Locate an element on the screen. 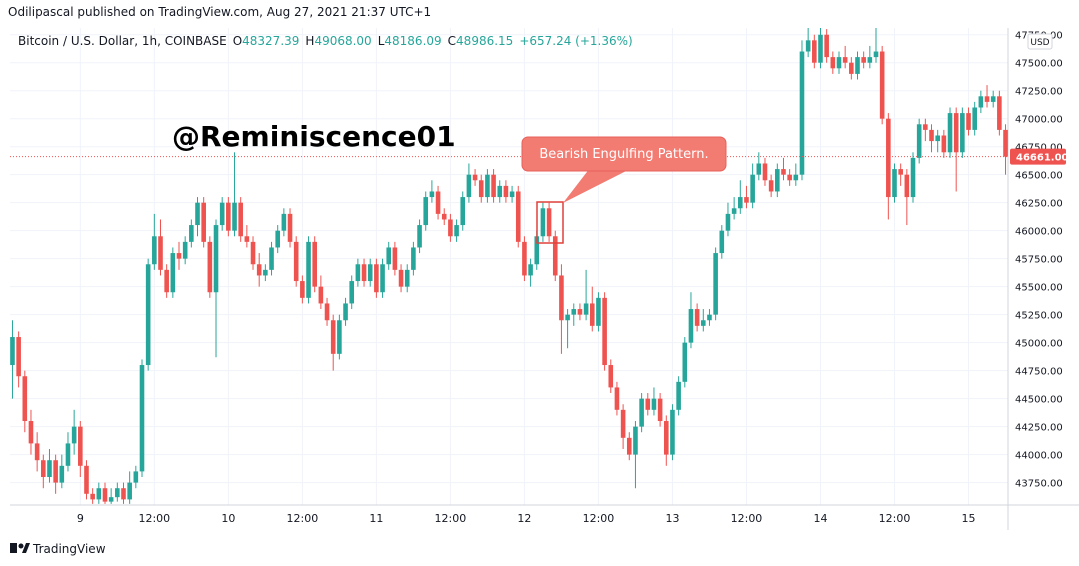 Image resolution: width=1079 pixels, height=566 pixels. ohlc-value: 48327.39 is located at coordinates (271, 41).